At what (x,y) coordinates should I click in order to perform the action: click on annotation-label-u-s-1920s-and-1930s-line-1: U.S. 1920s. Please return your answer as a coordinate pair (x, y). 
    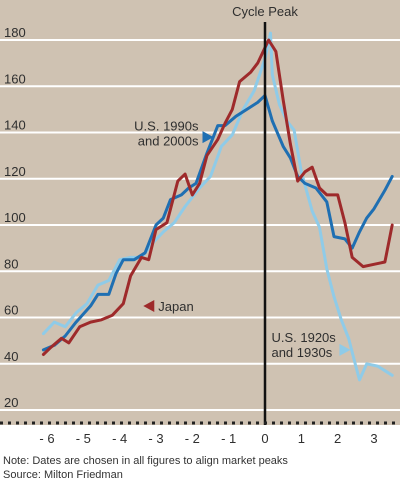
    Looking at the image, I should click on (303, 337).